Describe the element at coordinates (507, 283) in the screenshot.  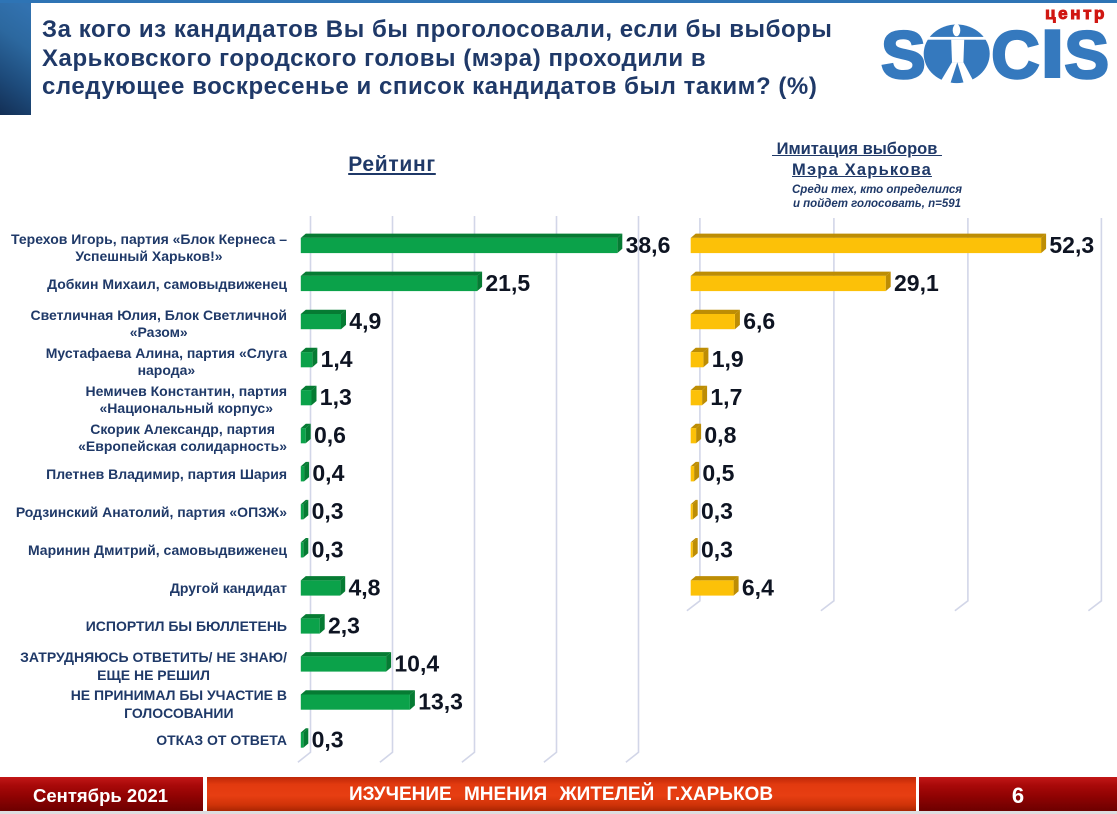
I see `svg-text: 21,5` at that location.